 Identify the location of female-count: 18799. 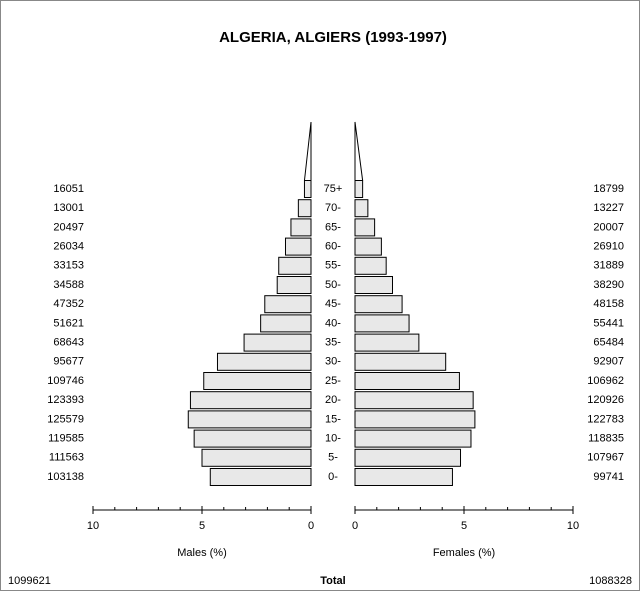
(608, 189).